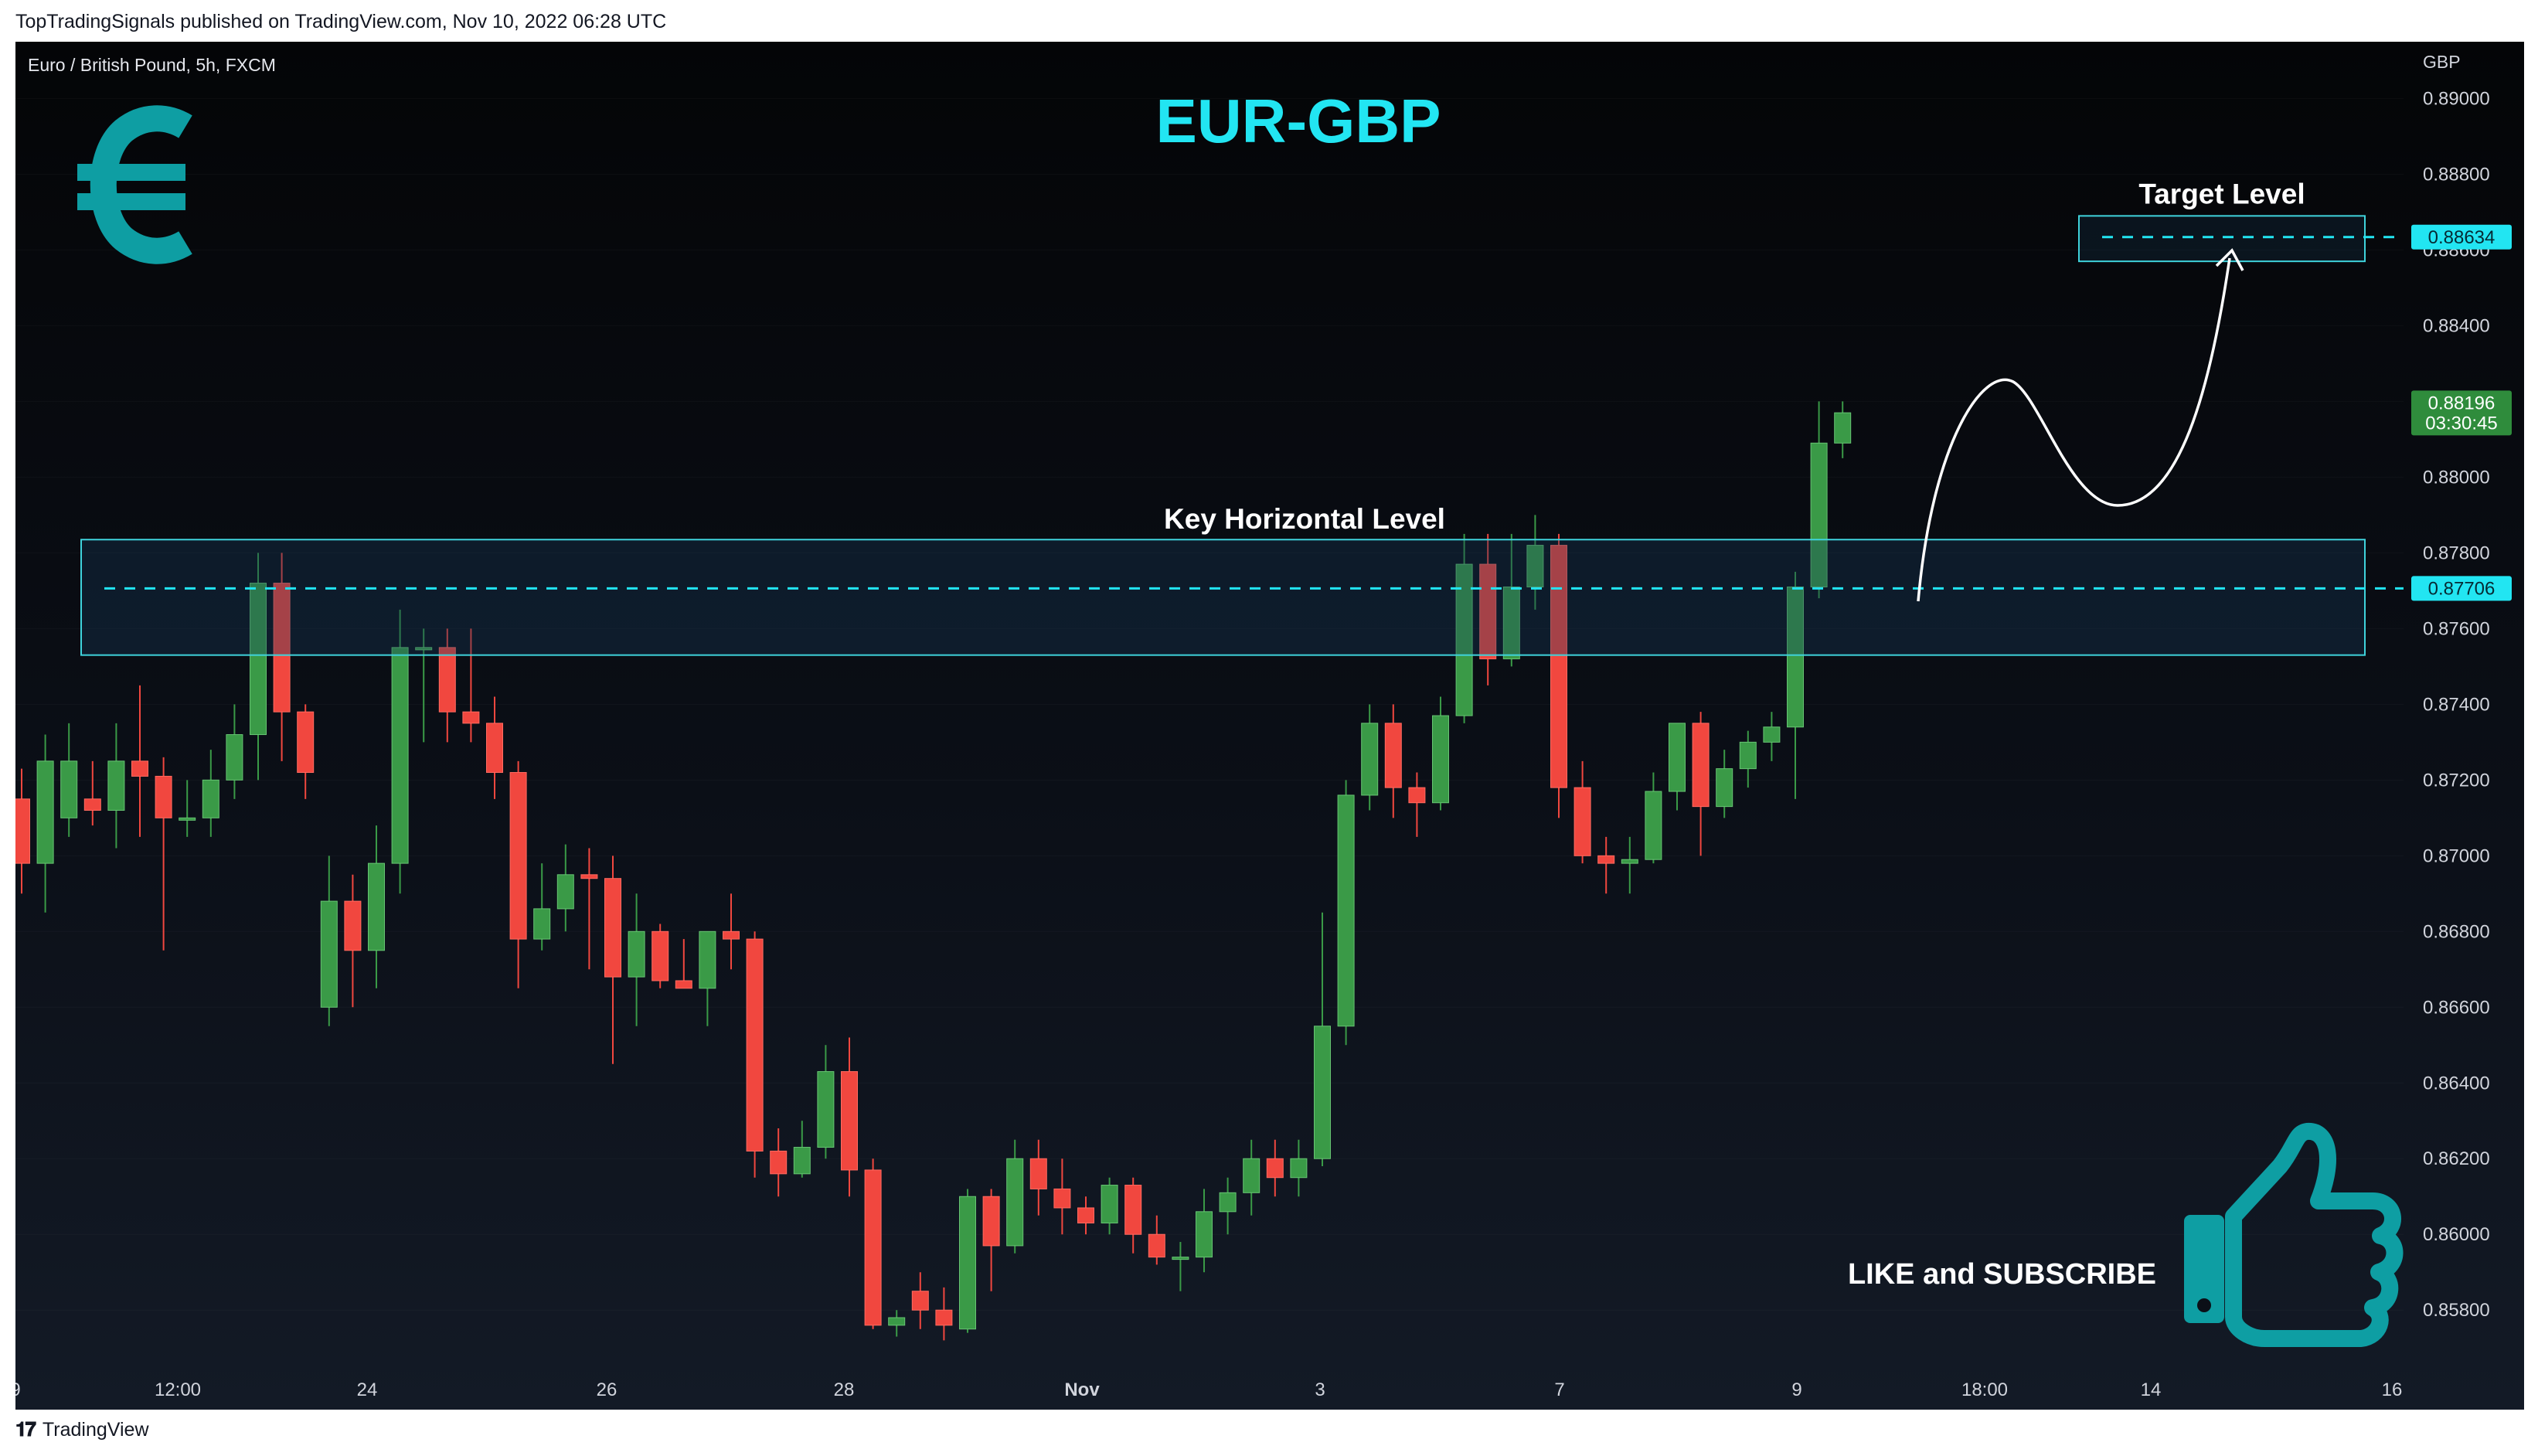 This screenshot has width=2538, height=1456. What do you see at coordinates (2457, 705) in the screenshot?
I see `y-tick-label: 0.87400` at bounding box center [2457, 705].